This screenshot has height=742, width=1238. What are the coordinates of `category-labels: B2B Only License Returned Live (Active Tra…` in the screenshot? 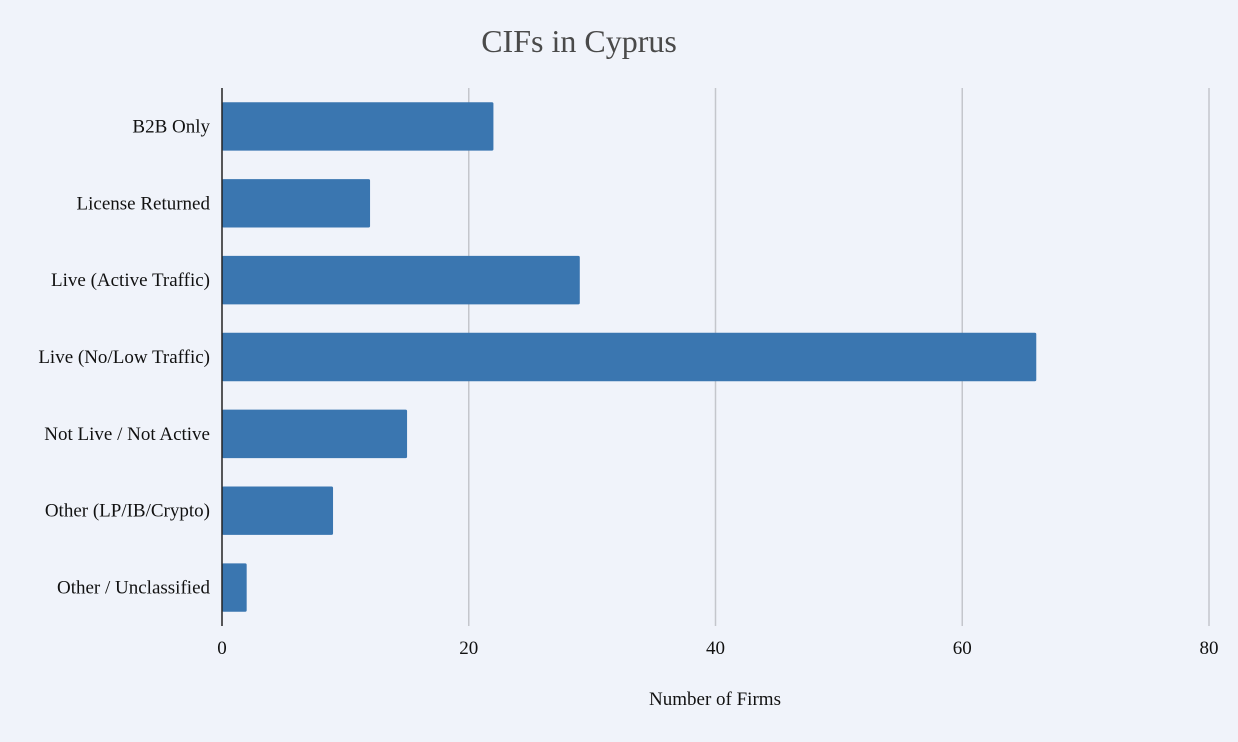 It's located at (124, 357).